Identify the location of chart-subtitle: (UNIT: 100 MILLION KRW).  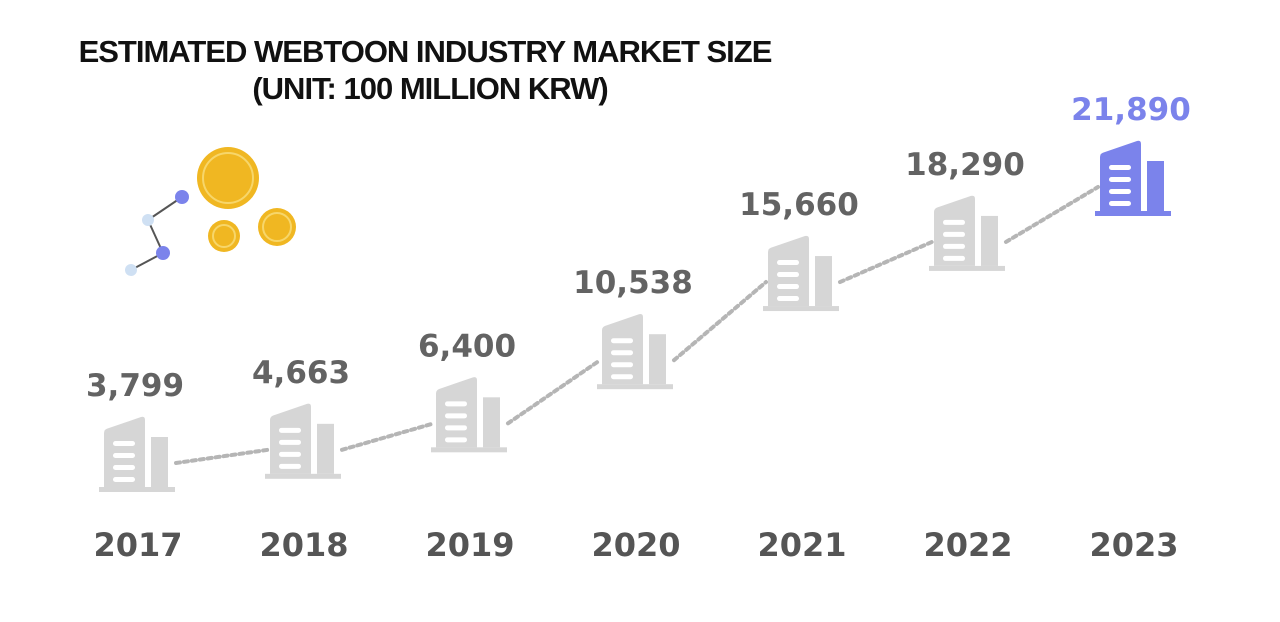
(429, 88).